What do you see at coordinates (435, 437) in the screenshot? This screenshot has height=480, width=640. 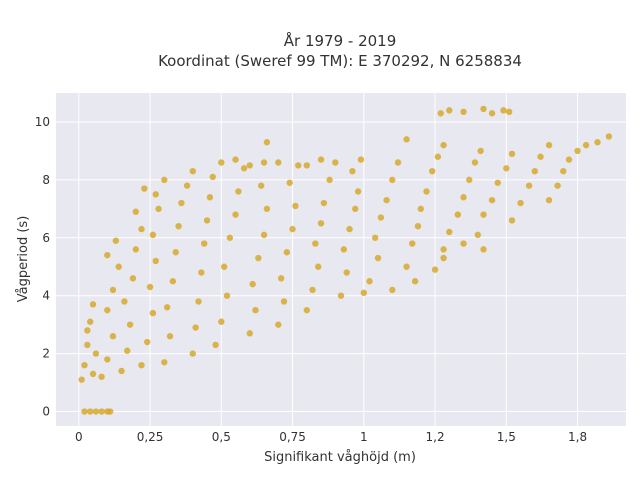 I see `x-tick-label: 1,2` at bounding box center [435, 437].